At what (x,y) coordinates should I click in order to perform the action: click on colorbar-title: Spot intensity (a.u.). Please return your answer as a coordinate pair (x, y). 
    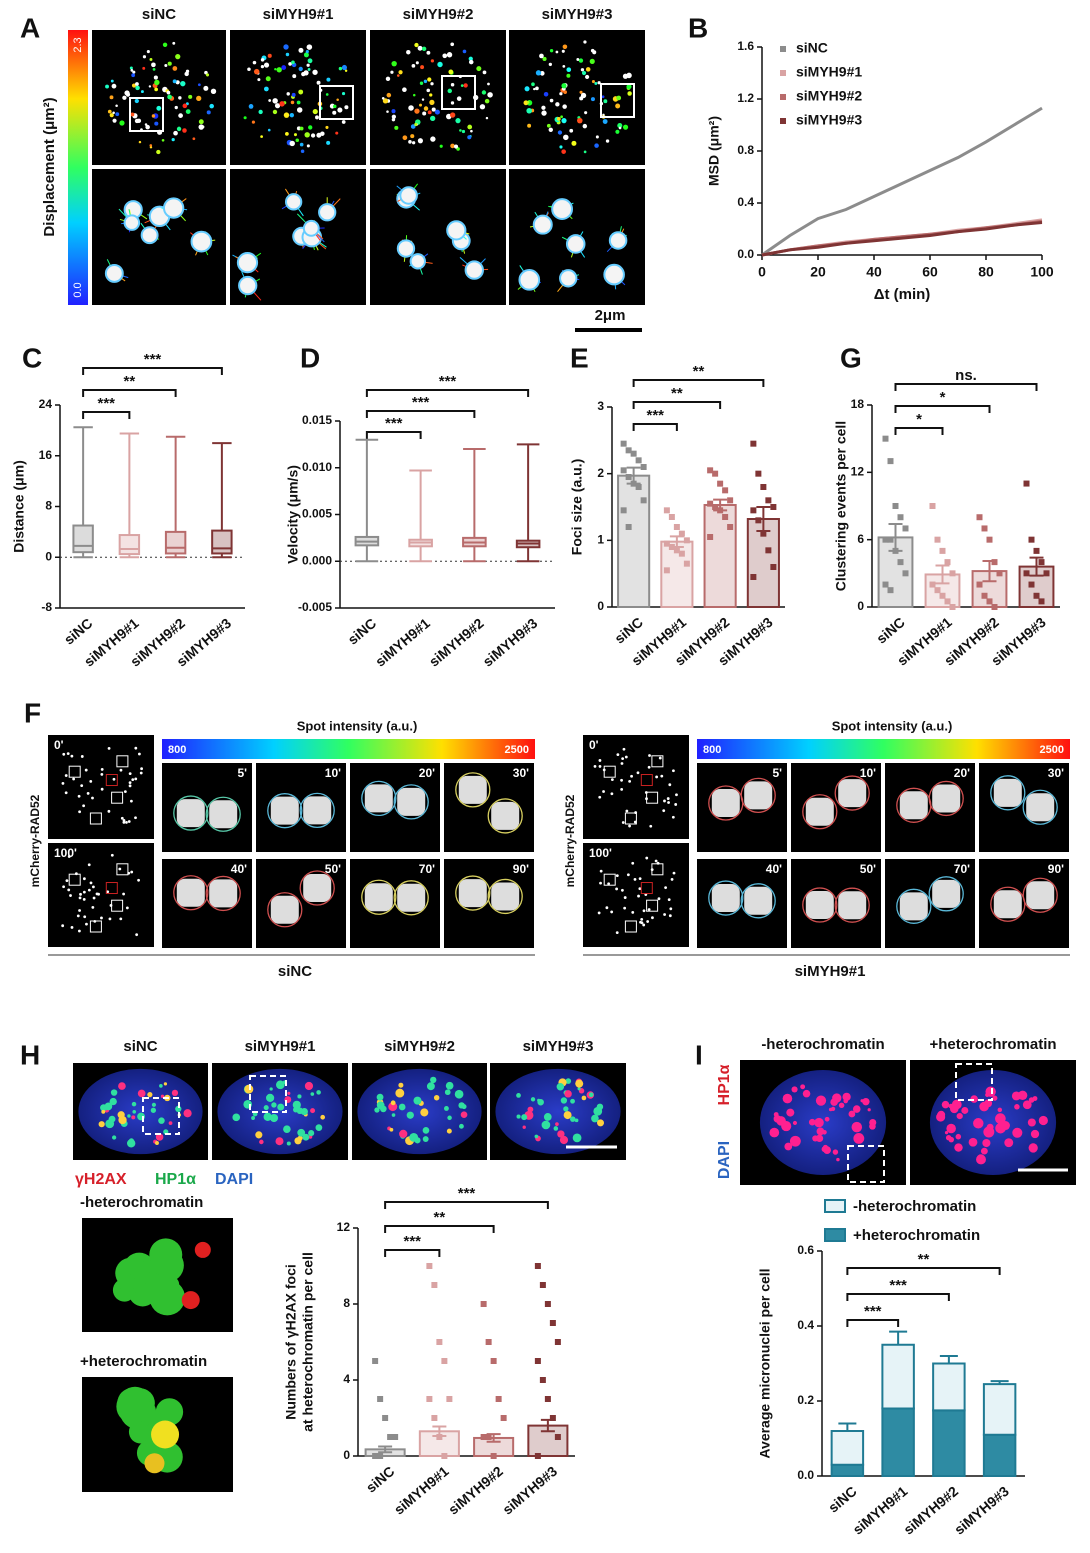
    Looking at the image, I should click on (357, 725).